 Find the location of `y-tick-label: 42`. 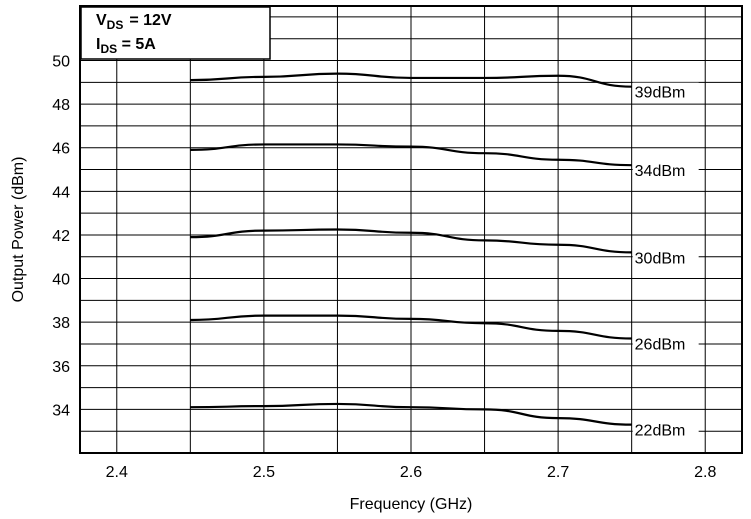

y-tick-label: 42 is located at coordinates (61, 236).